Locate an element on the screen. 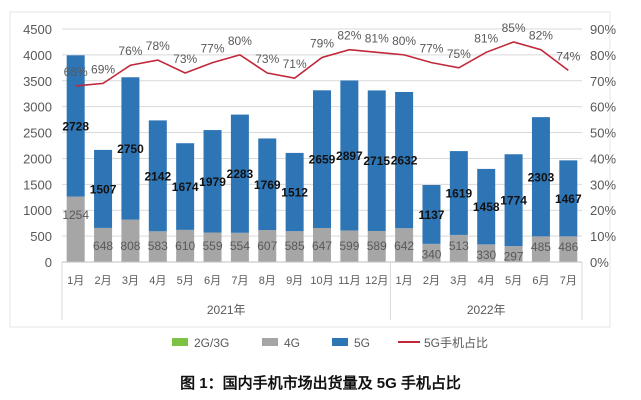  data-label-4g: 1254 is located at coordinates (75, 215).